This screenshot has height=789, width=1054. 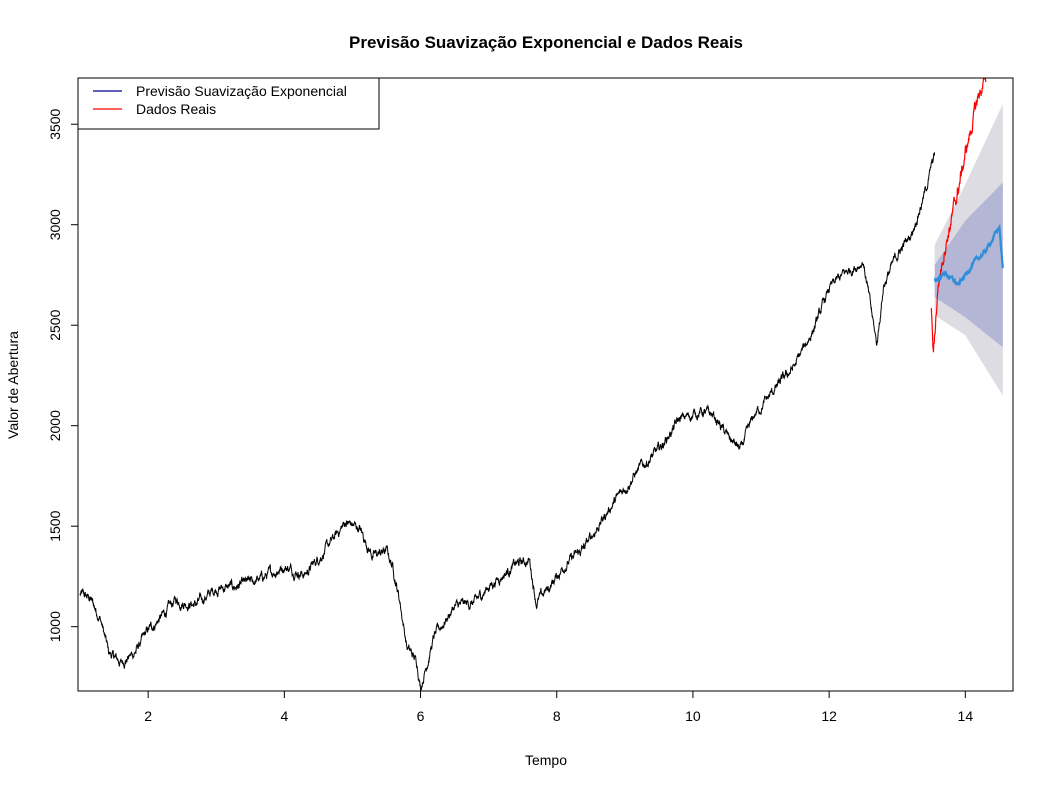 What do you see at coordinates (968, 255) in the screenshot?
I see `forecast-line` at bounding box center [968, 255].